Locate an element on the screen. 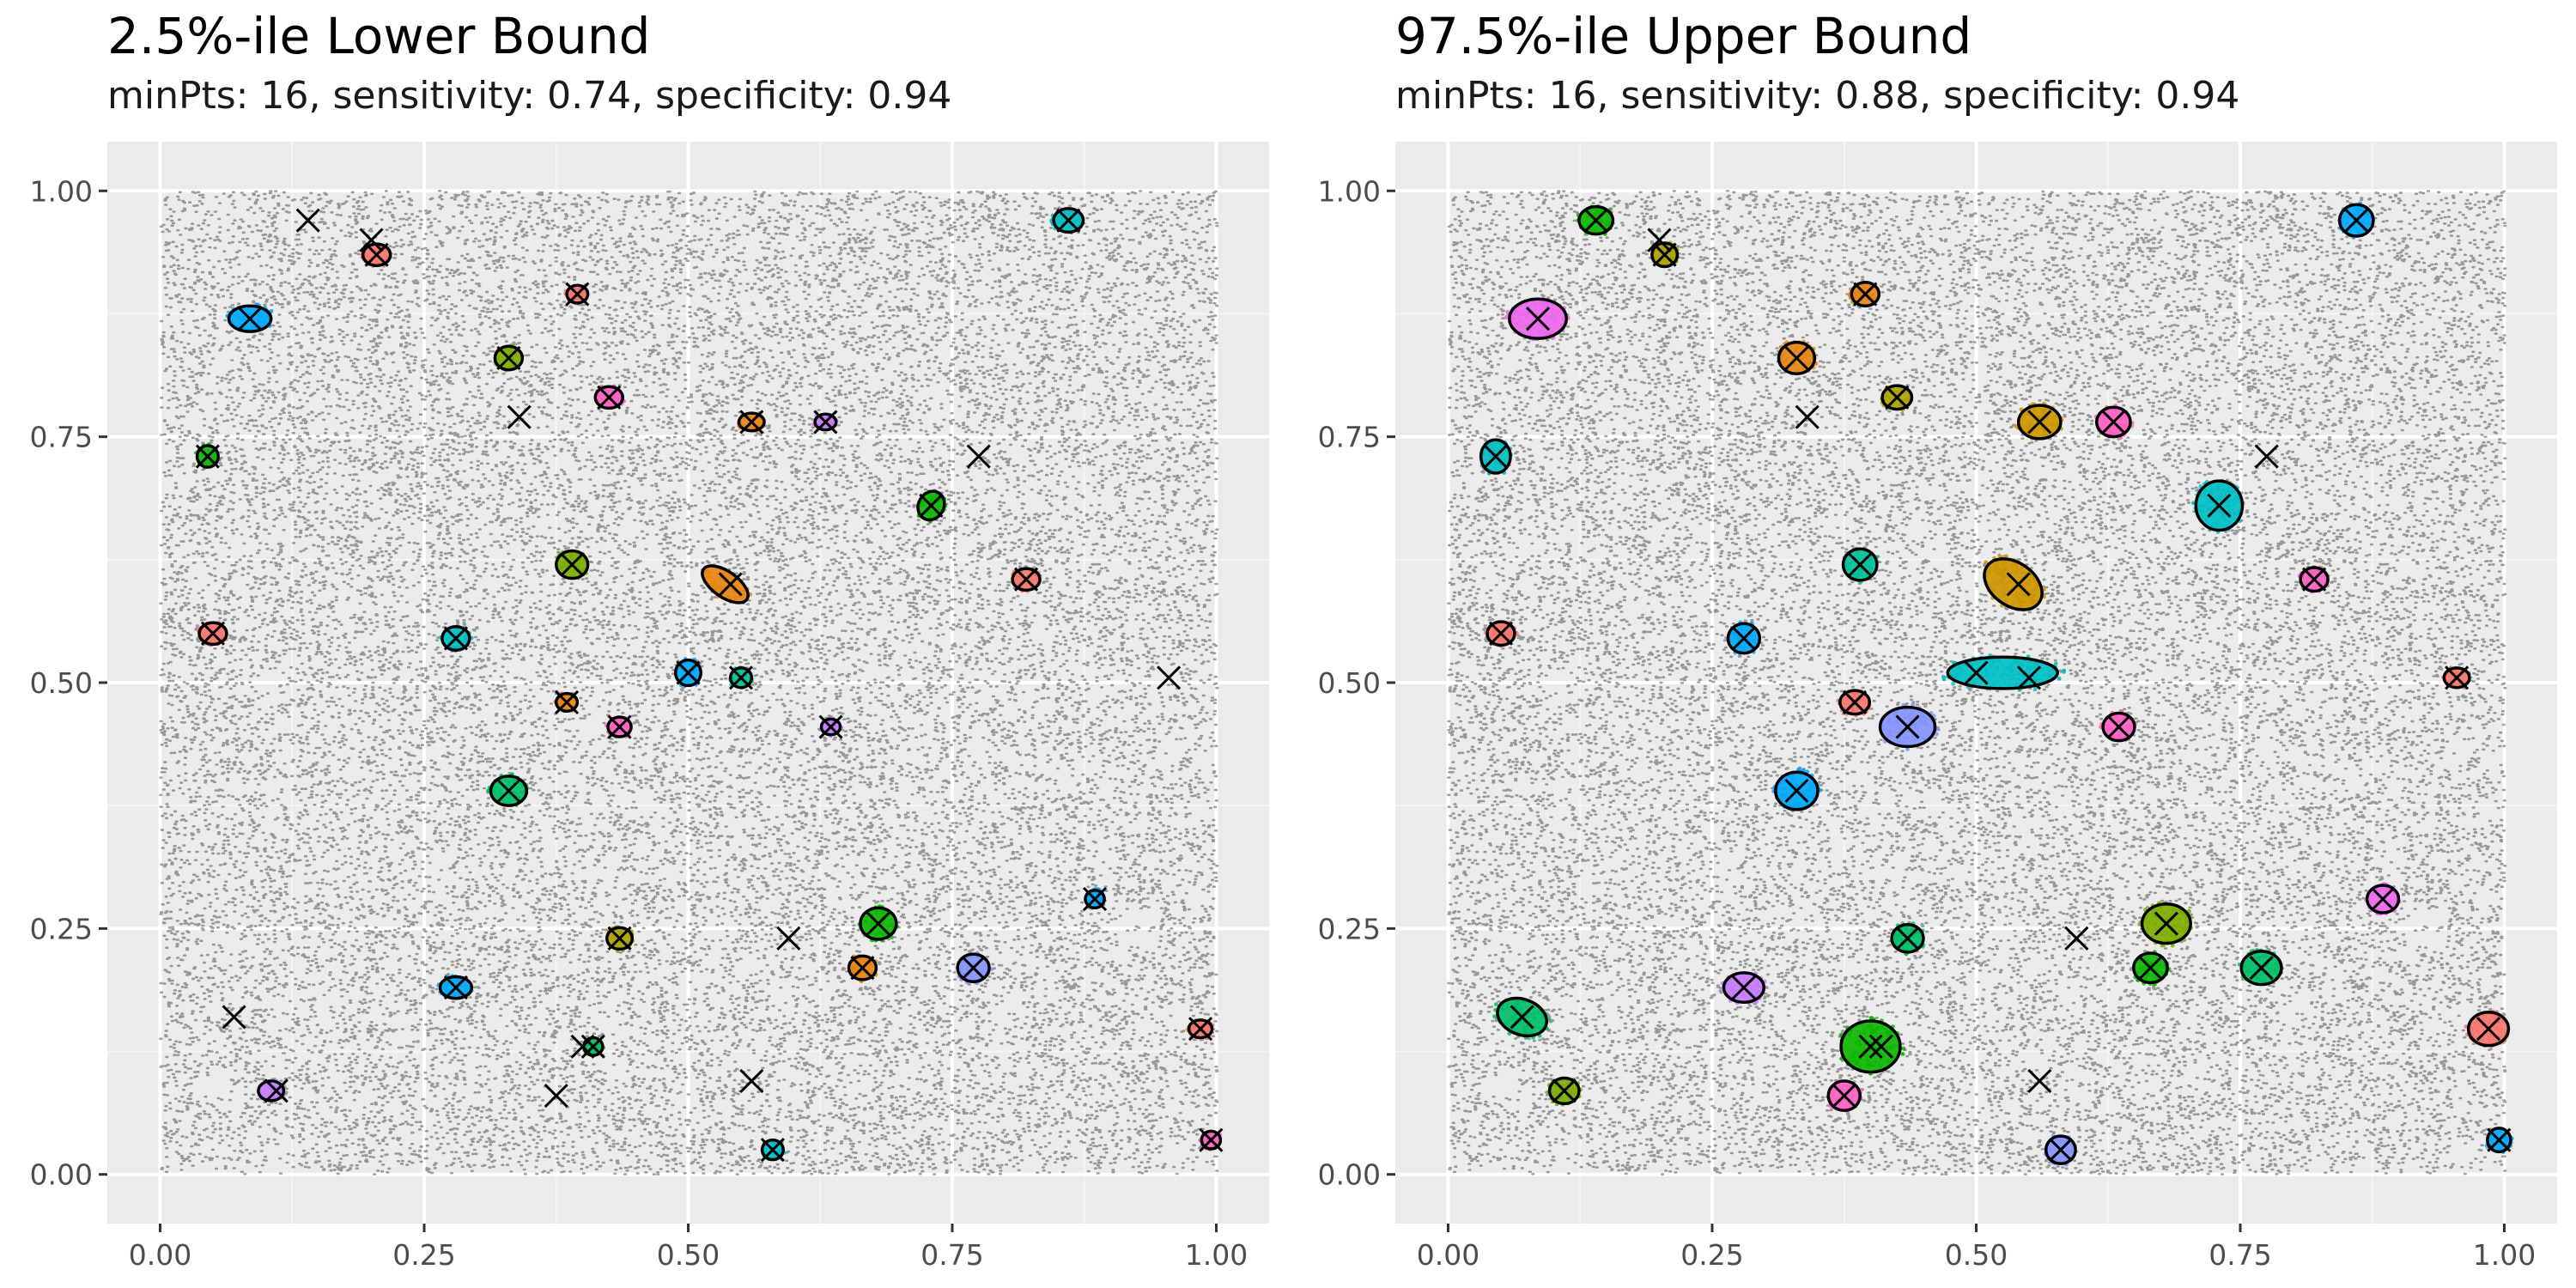 The image size is (2576, 1288). x-tick-label: 0.25 is located at coordinates (1711, 1255).